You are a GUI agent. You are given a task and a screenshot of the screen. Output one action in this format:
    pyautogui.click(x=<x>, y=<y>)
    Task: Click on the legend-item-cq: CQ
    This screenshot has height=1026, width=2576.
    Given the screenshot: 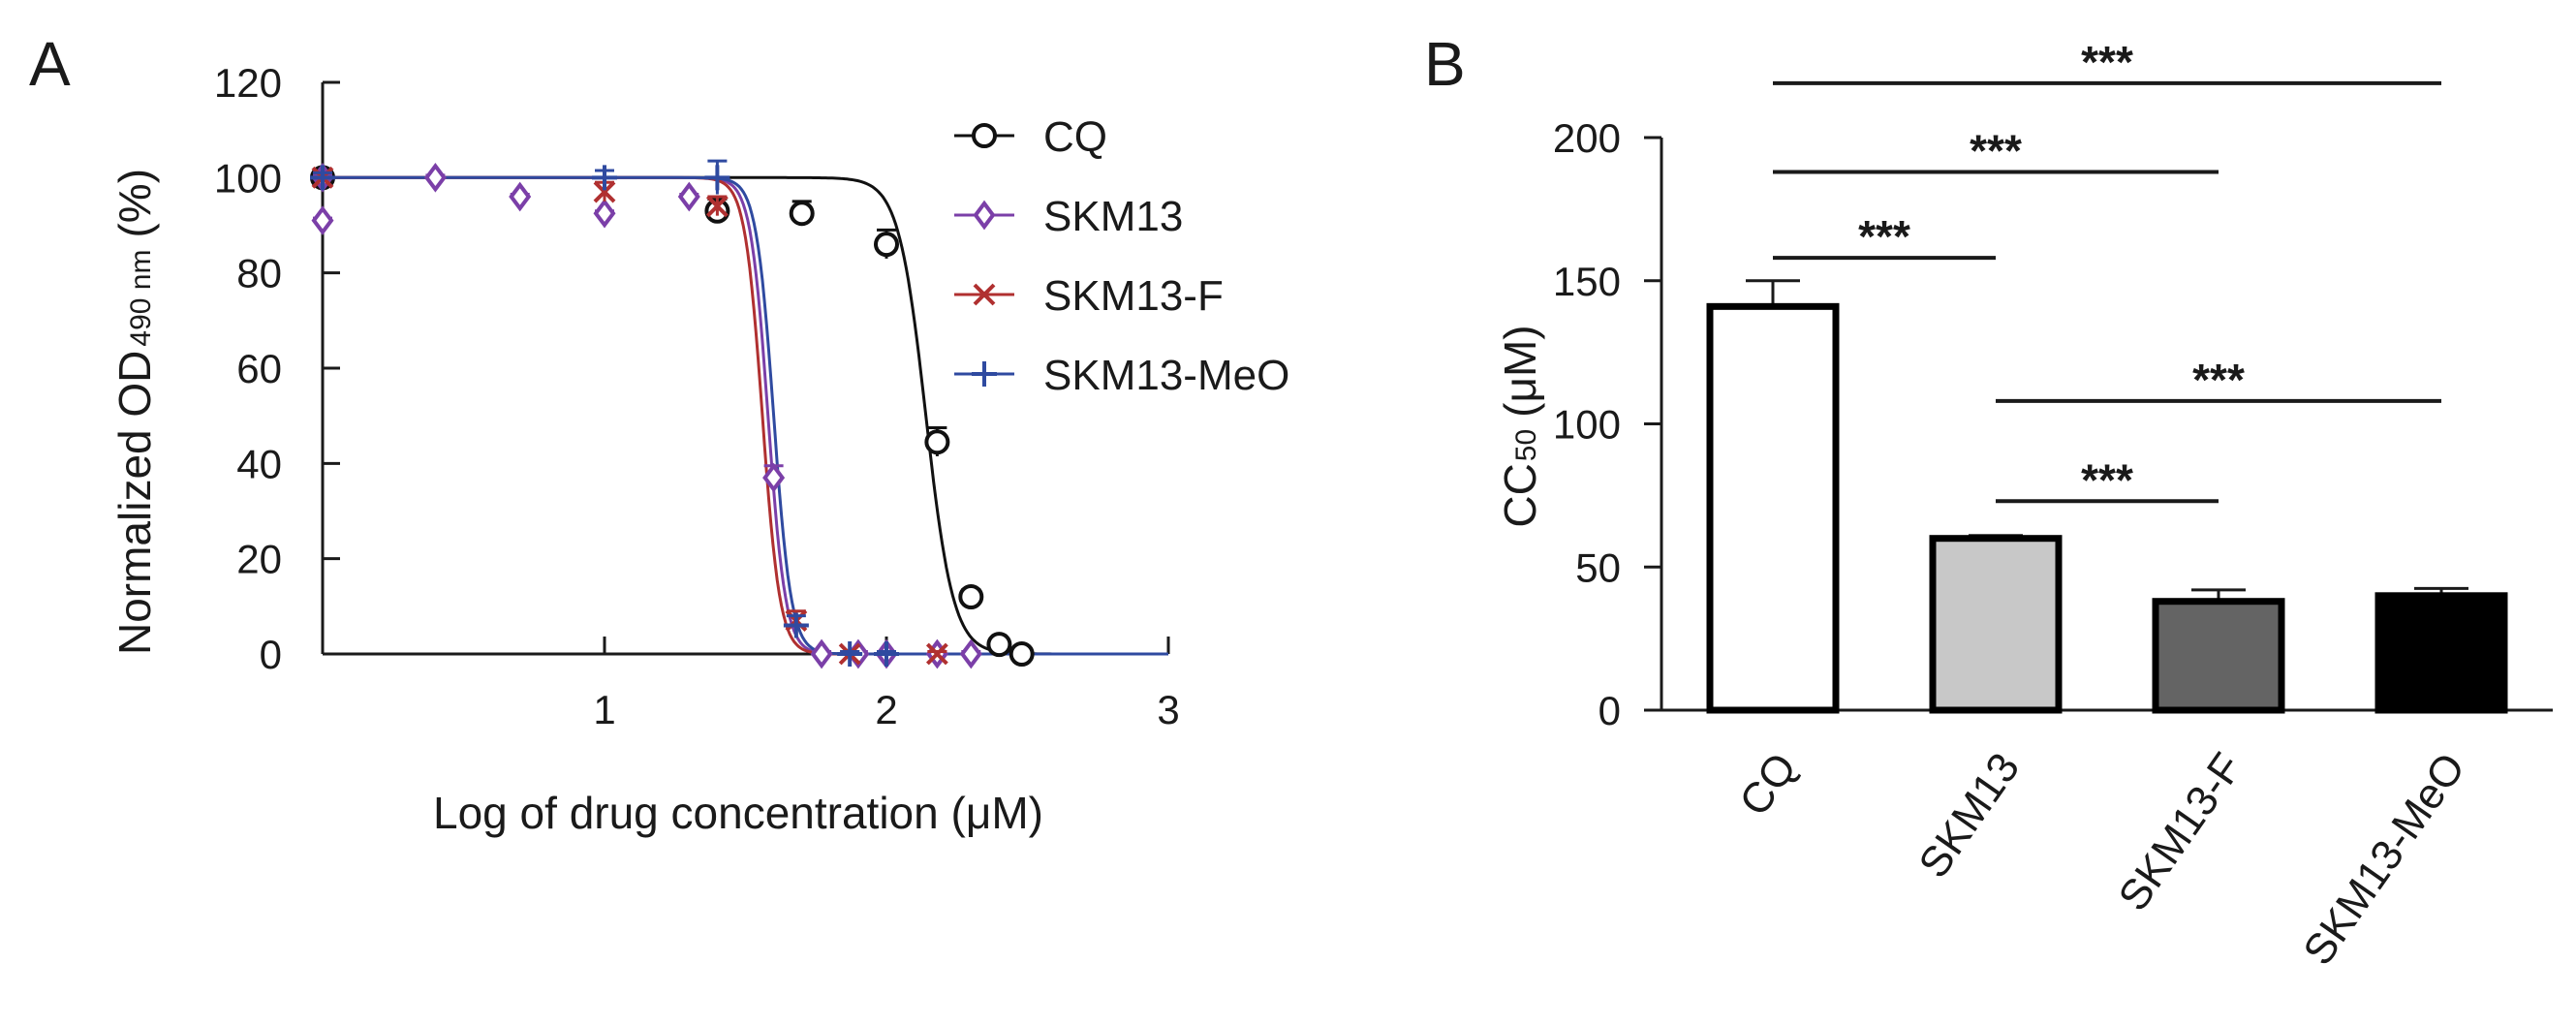 What is the action you would take?
    pyautogui.click(x=1030, y=137)
    